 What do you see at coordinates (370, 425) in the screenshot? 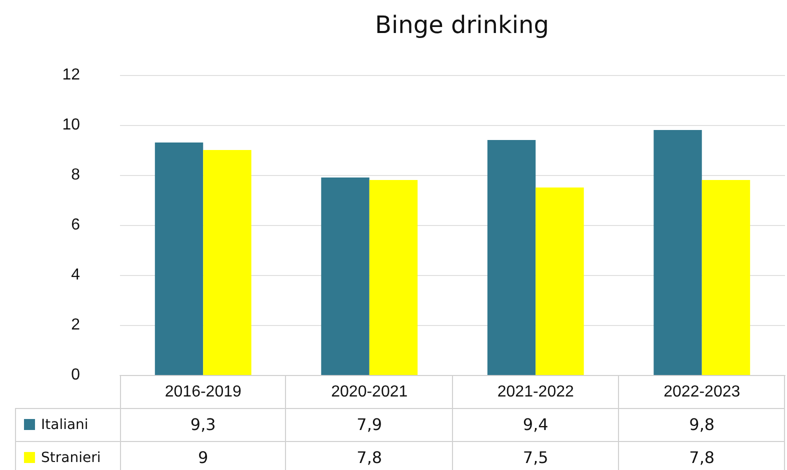
I see `data-label: 7,9` at bounding box center [370, 425].